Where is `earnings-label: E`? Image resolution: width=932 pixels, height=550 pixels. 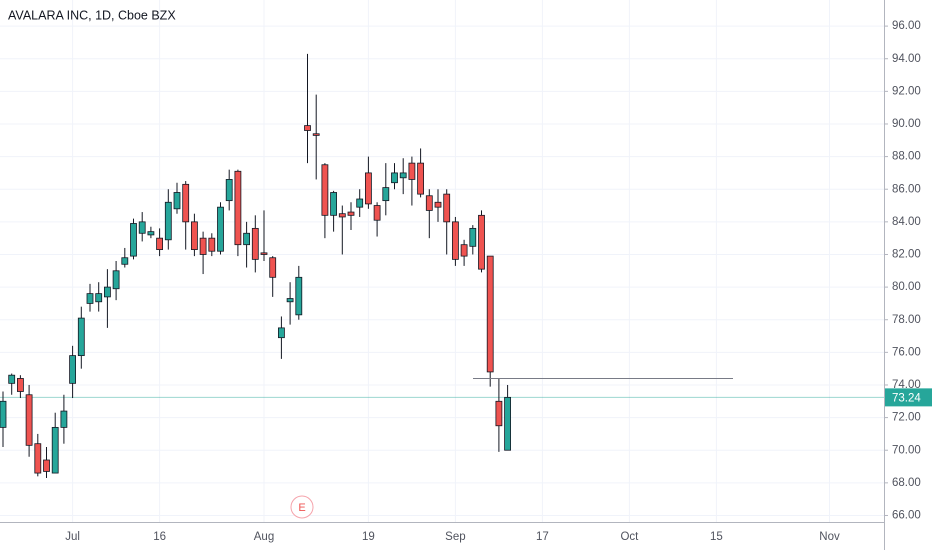 earnings-label: E is located at coordinates (301, 508).